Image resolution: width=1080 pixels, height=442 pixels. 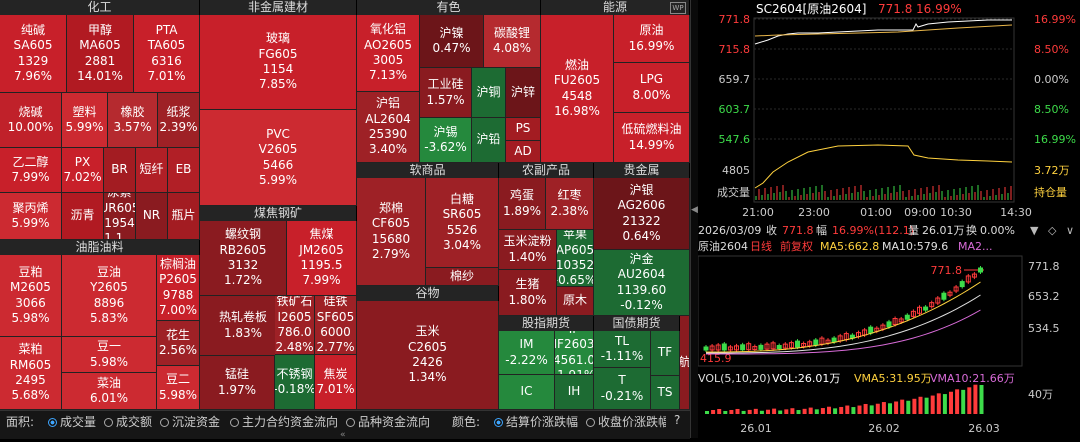 I want to click on sector-header-energy: 能源 WP, so click(x=615, y=7).